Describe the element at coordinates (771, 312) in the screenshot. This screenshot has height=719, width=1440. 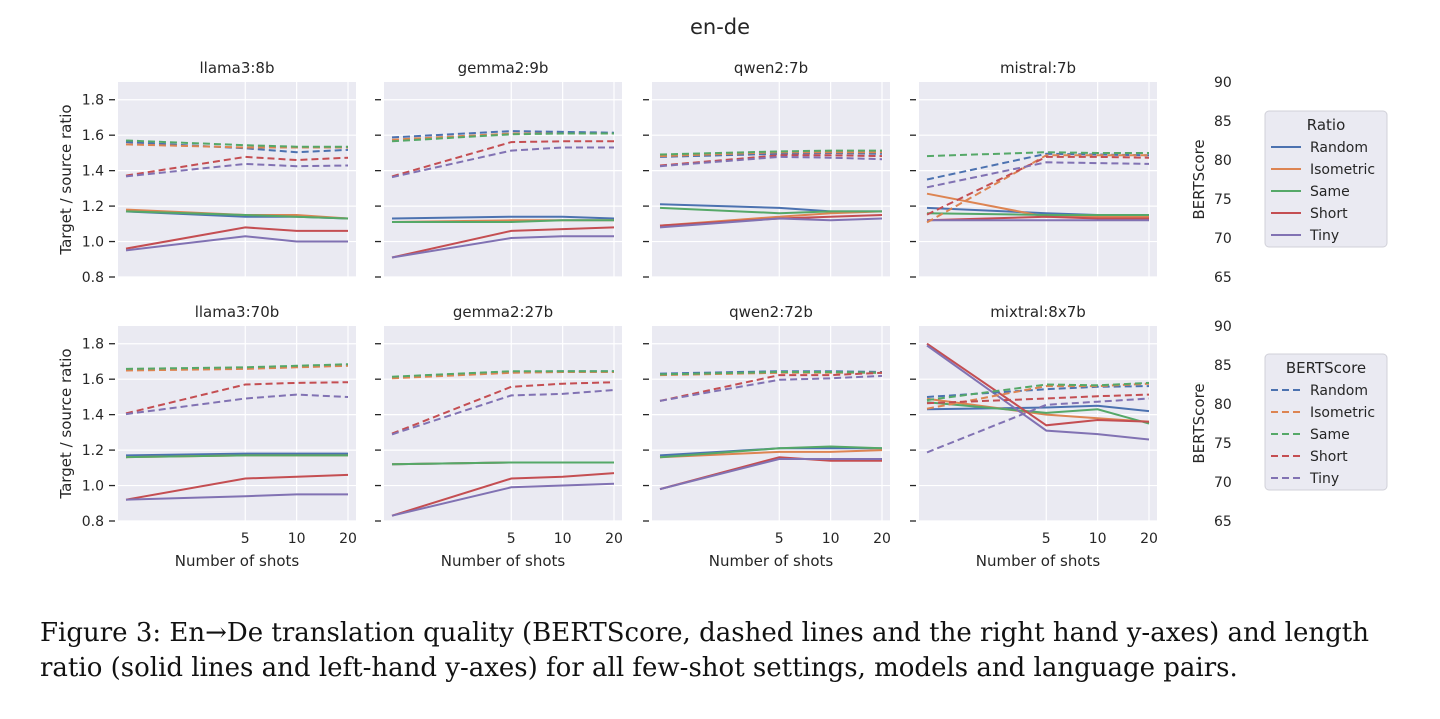
I see `panel-title: qwen2:72b` at that location.